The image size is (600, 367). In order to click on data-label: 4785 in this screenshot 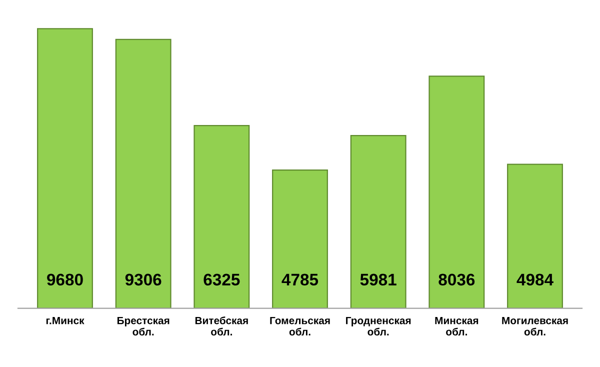, I will do `click(300, 280)`.